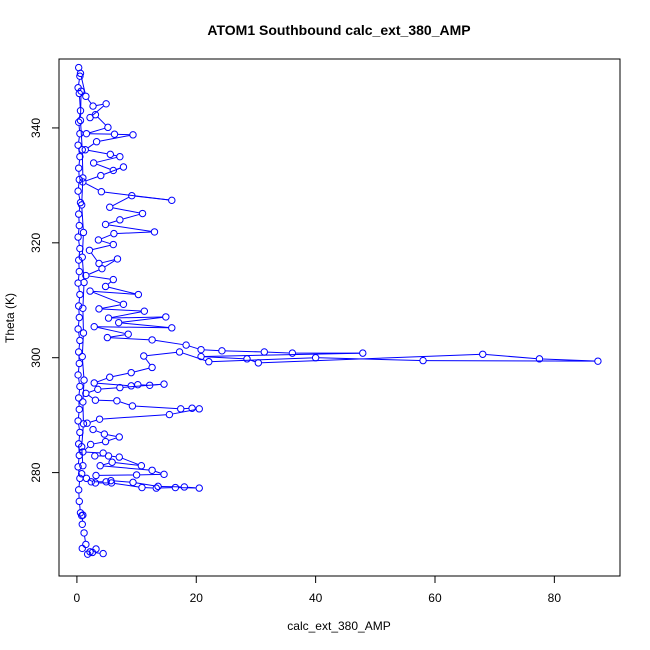 The width and height of the screenshot is (650, 650). What do you see at coordinates (10, 318) in the screenshot?
I see `y-axis-label: Theta (K)` at bounding box center [10, 318].